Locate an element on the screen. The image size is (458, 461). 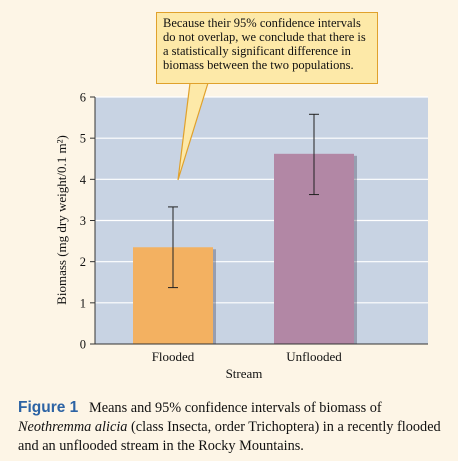
x-ticks: Flooded Unflooded is located at coordinates (247, 356).